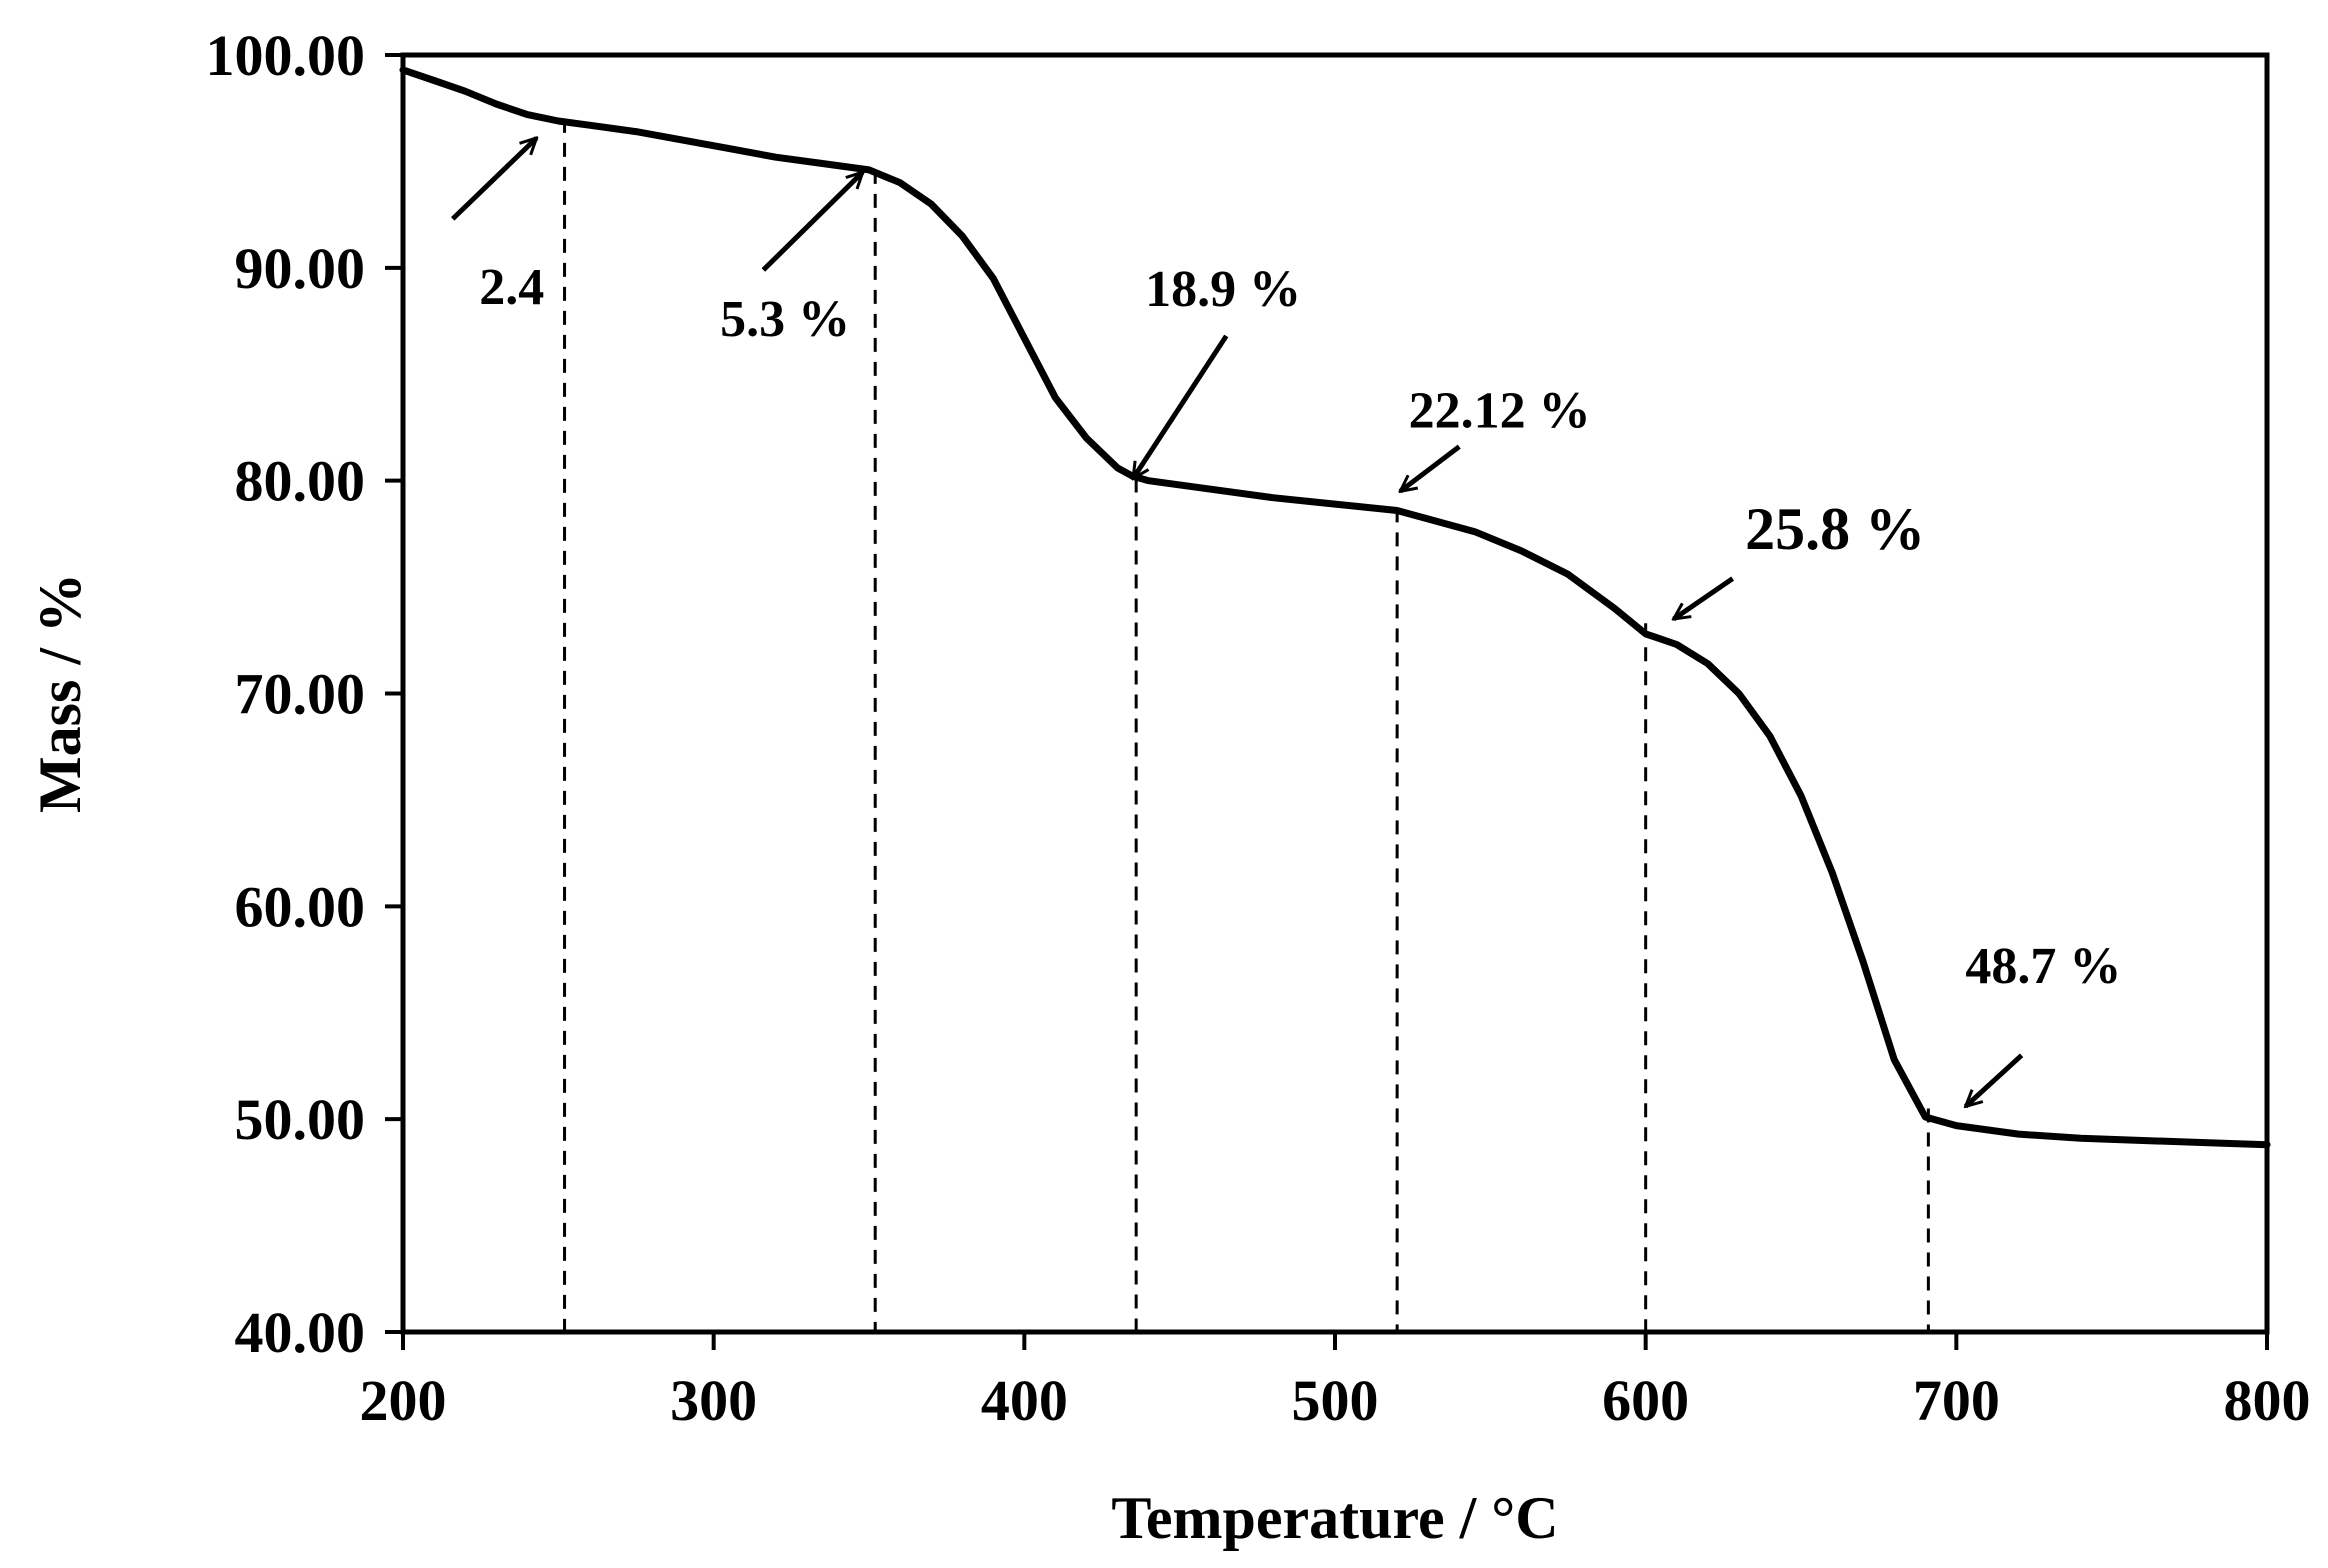  Describe the element at coordinates (1024, 1400) in the screenshot. I see `x-tick-label: 400` at that location.